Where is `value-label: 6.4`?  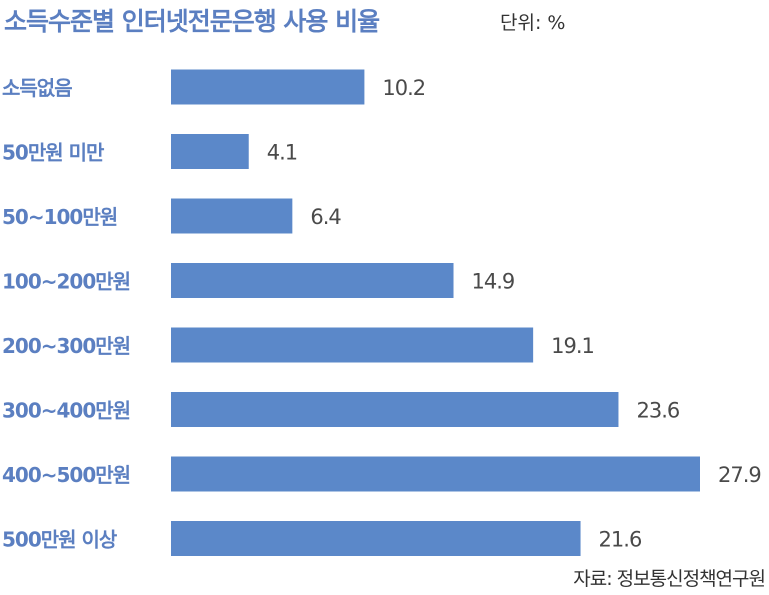 value-label: 6.4 is located at coordinates (325, 217).